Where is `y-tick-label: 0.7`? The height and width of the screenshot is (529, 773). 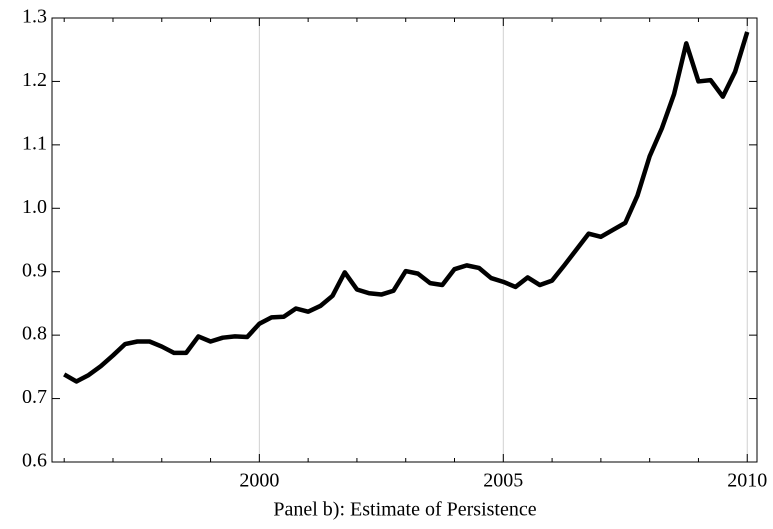 y-tick-label: 0.7 is located at coordinates (34, 397).